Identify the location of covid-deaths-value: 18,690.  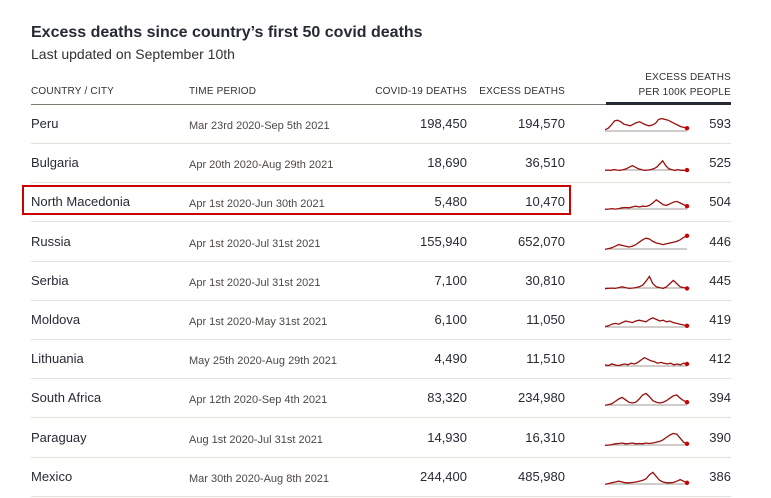
(447, 163).